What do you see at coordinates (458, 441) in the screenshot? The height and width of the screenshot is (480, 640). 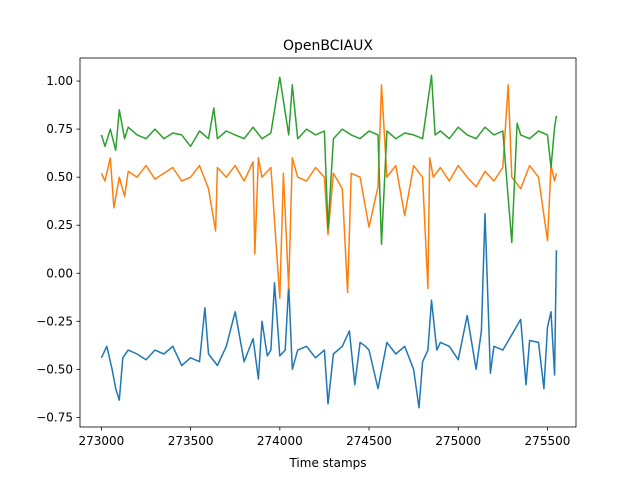 I see `x-tick-label: 275000` at bounding box center [458, 441].